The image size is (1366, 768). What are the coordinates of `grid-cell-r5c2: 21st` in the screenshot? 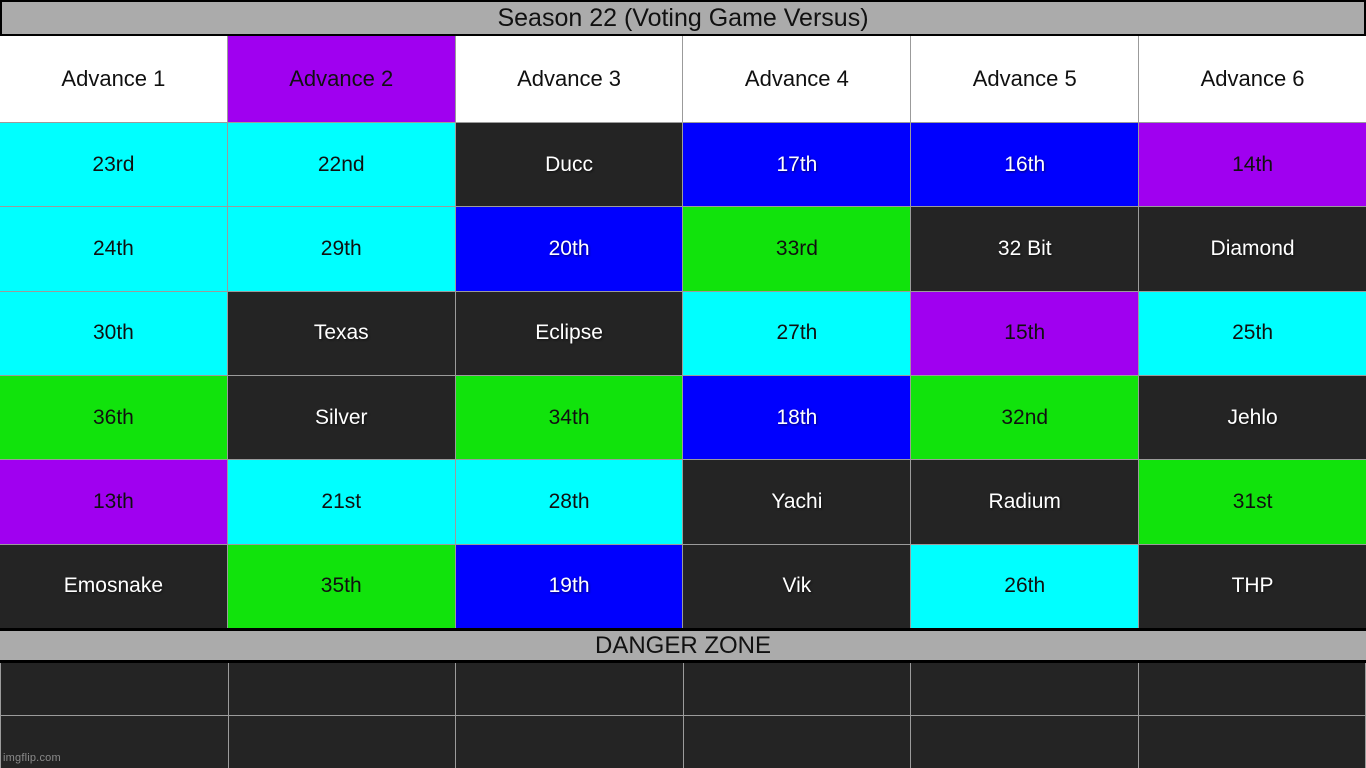 It's located at (341, 502).